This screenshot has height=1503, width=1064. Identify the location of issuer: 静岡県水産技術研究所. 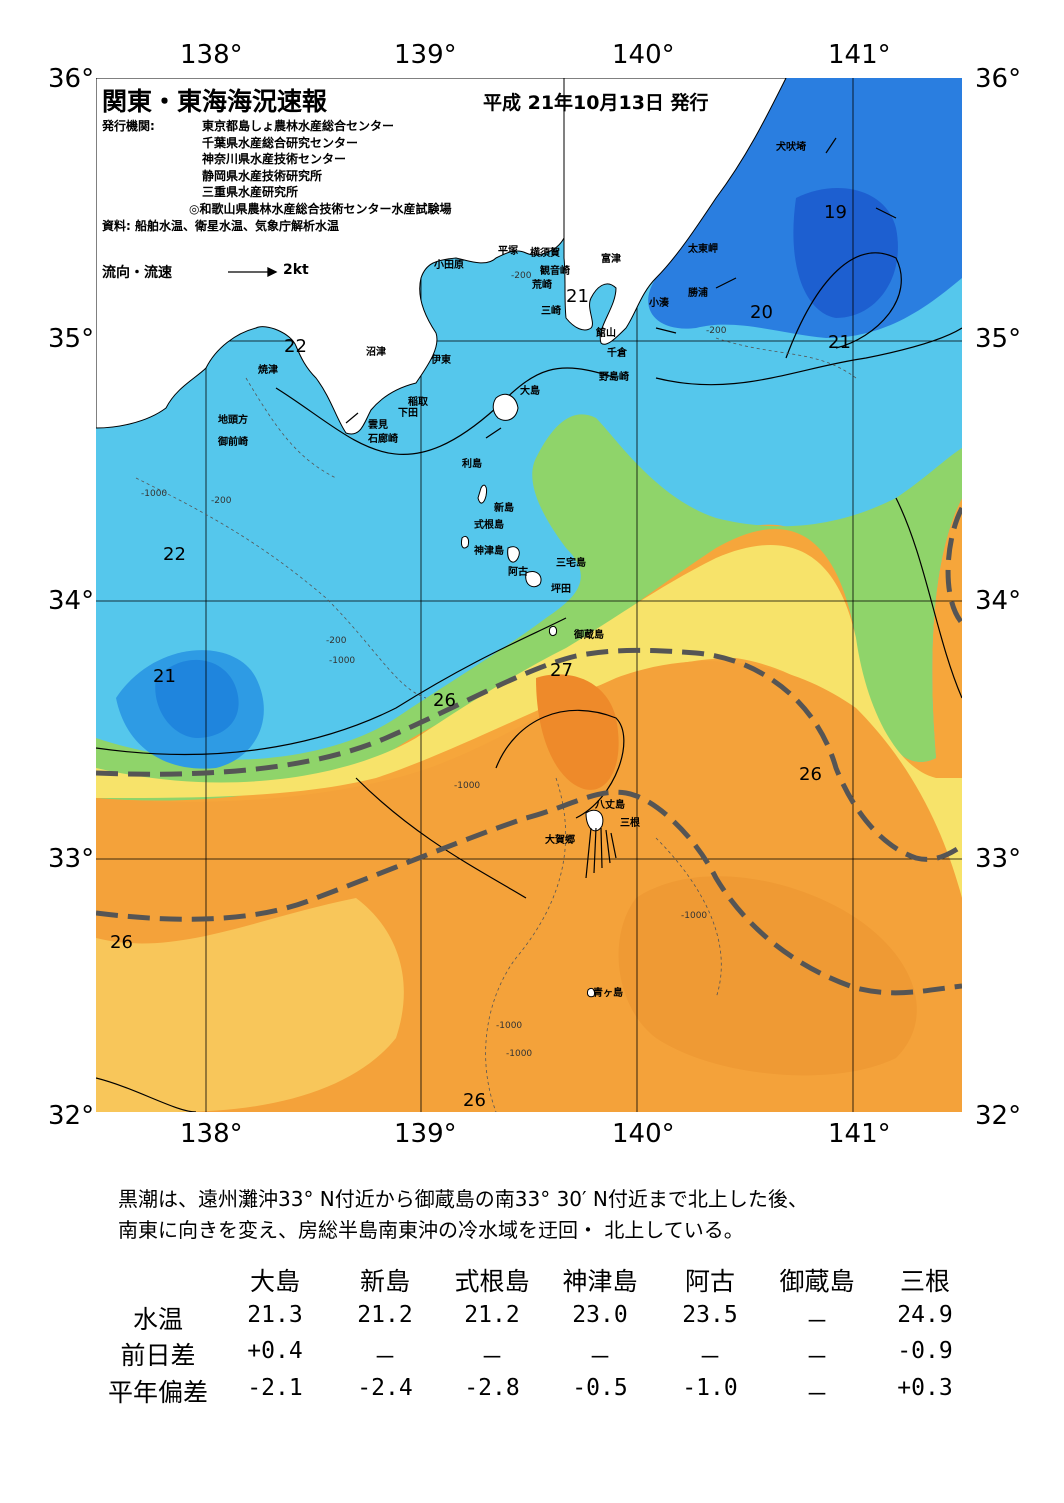
(262, 175).